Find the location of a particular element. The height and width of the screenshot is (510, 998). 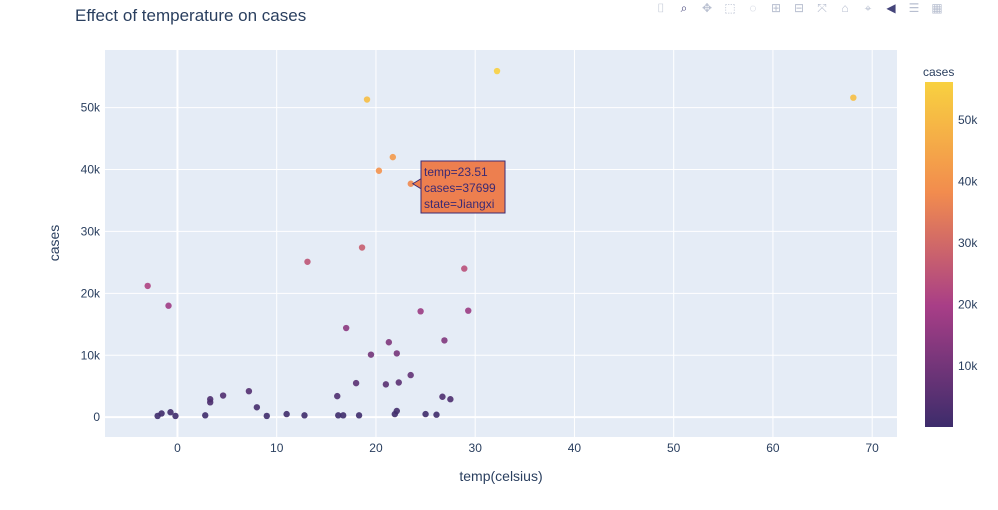

reset-axes-icon: ⌂ is located at coordinates (845, 8).